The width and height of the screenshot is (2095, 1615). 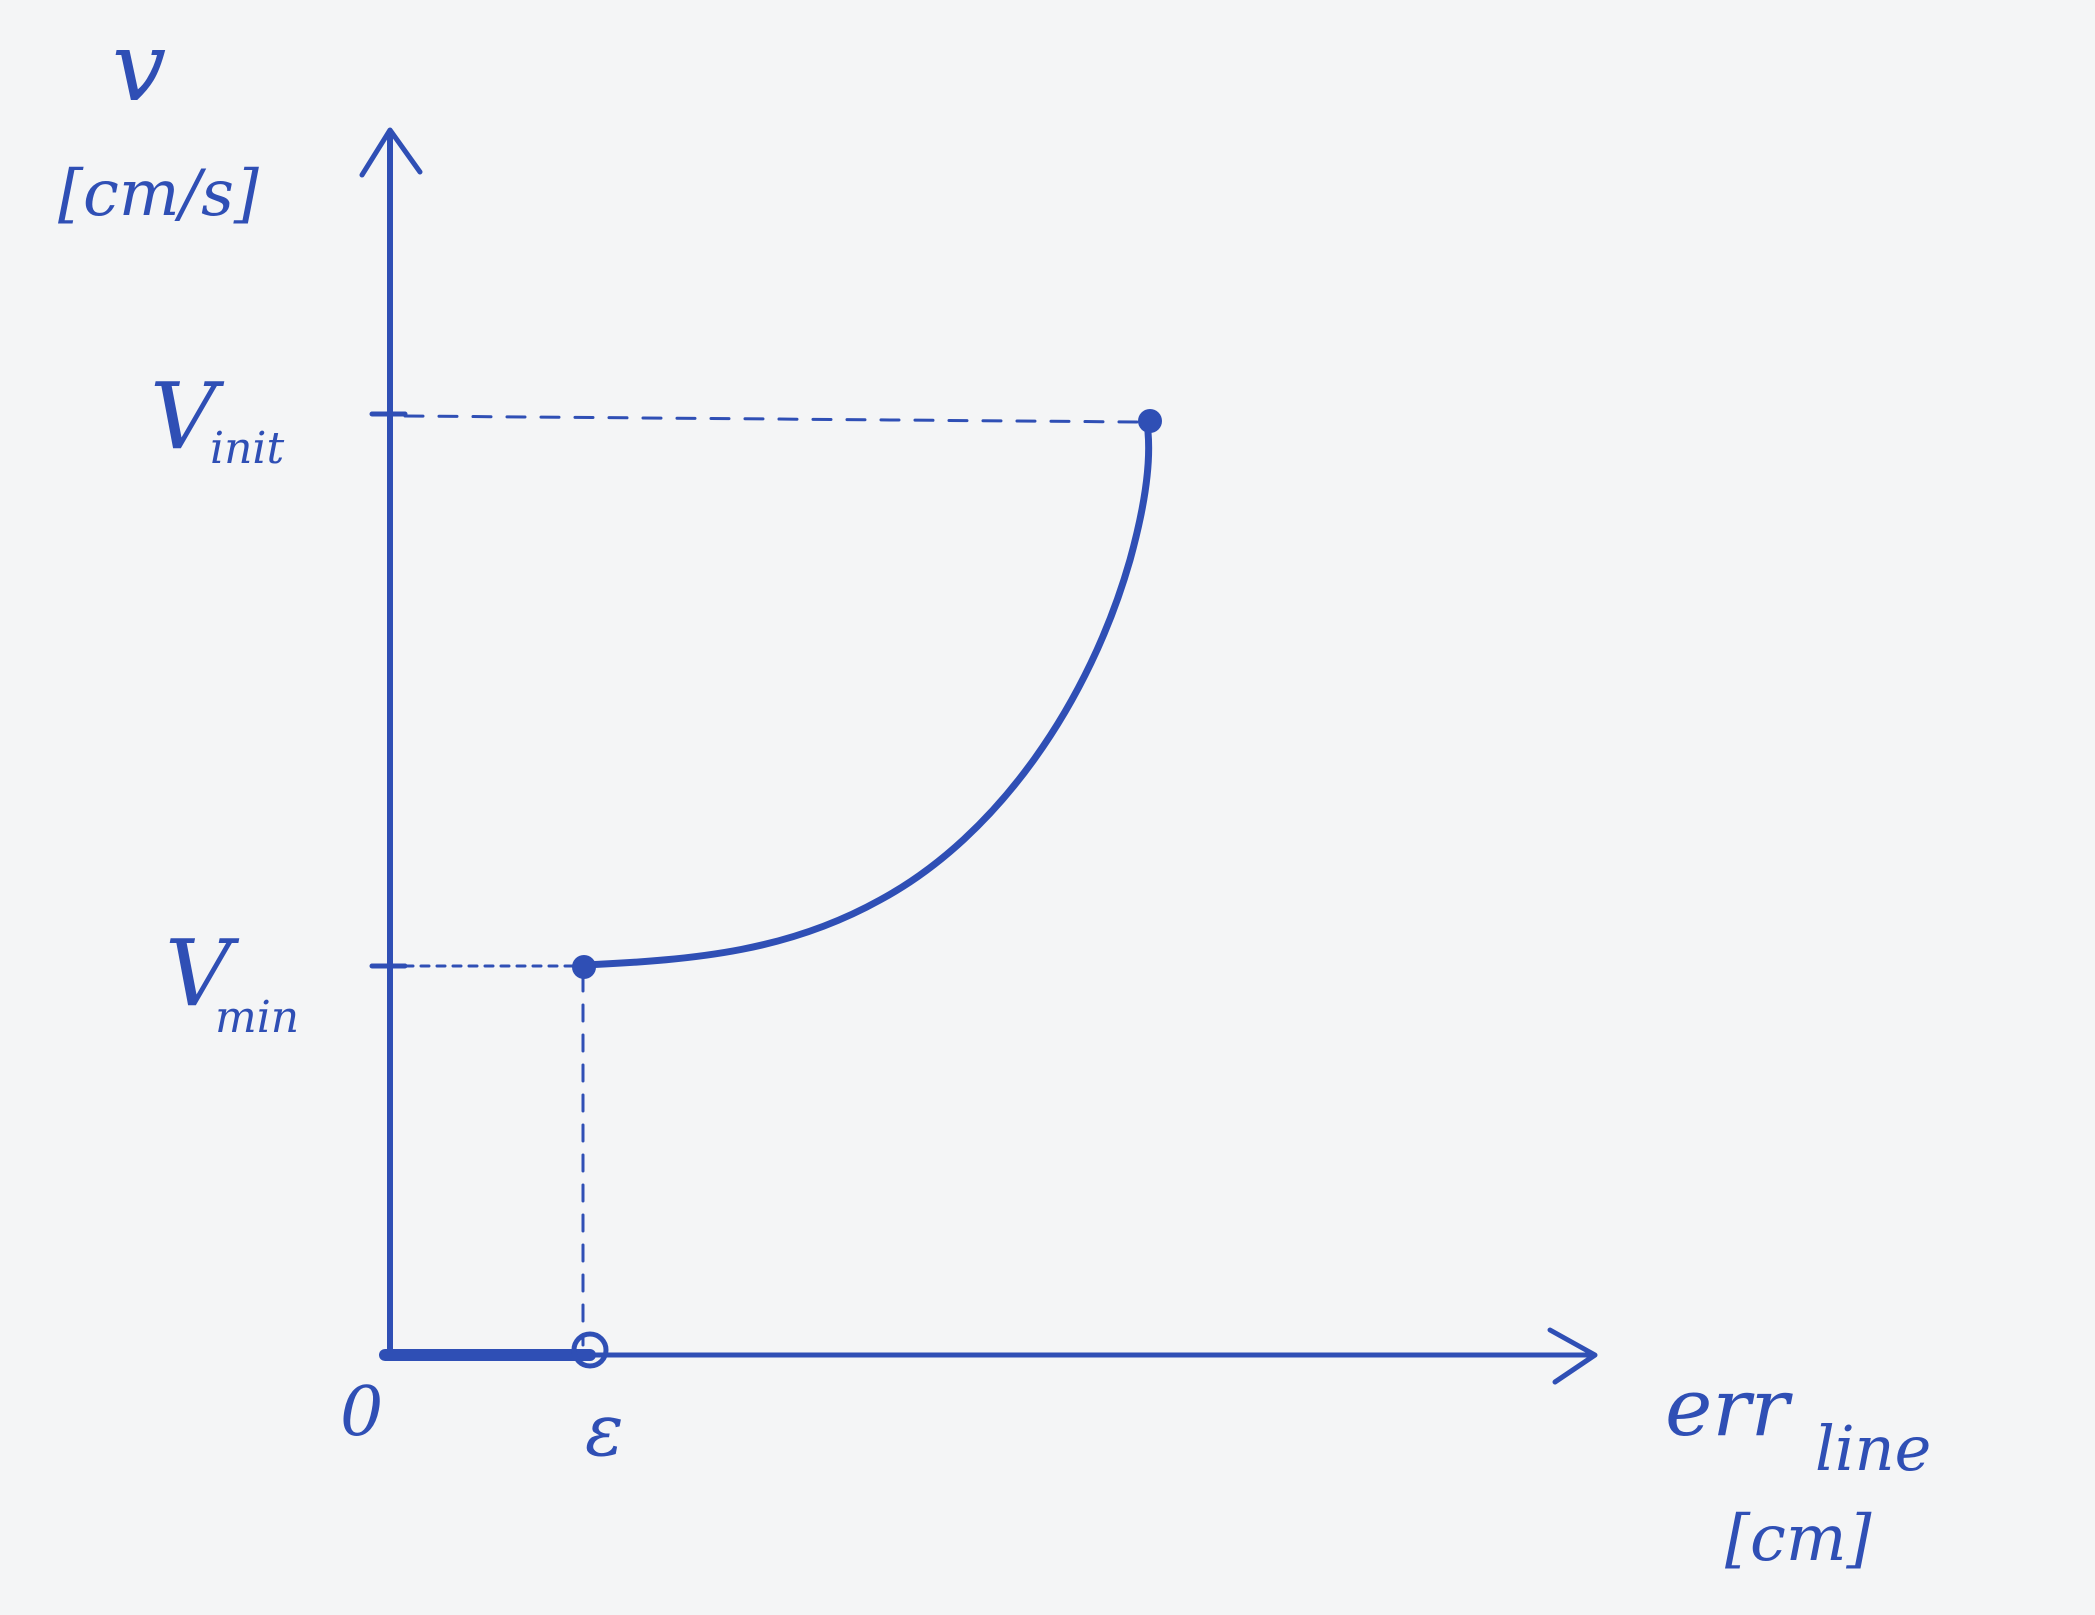 I want to click on v-init-label: V, so click(x=187, y=416).